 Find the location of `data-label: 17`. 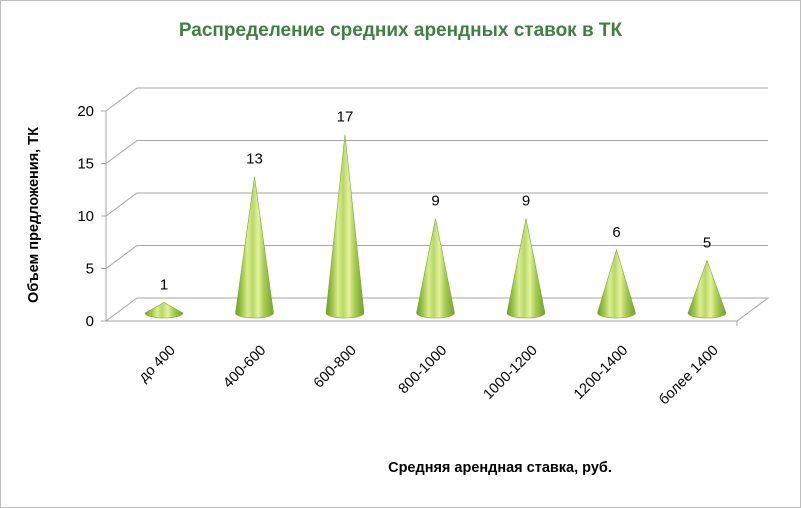

data-label: 17 is located at coordinates (345, 117).